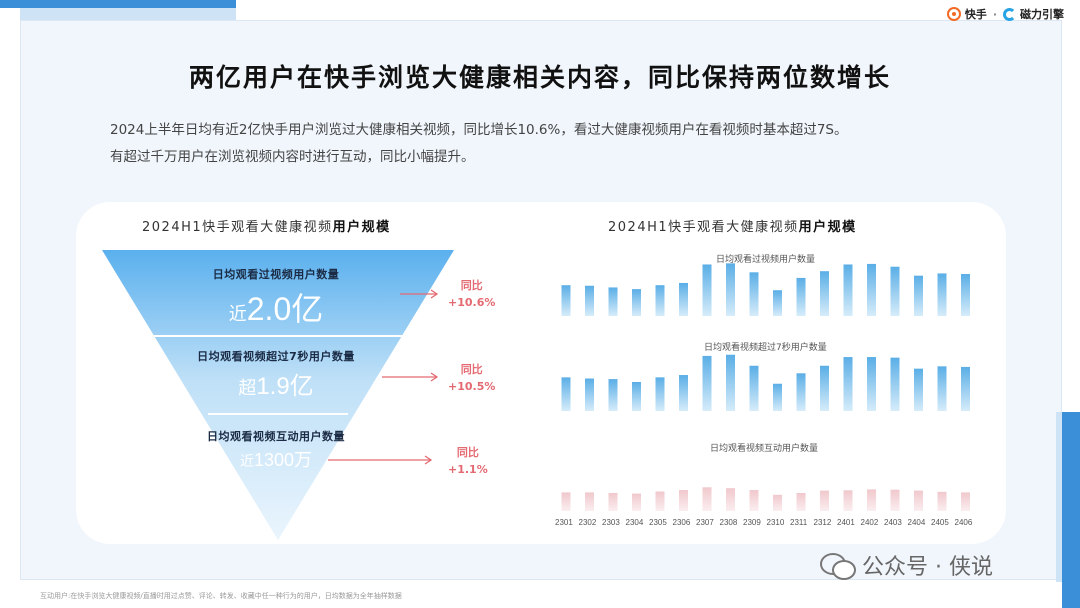 This screenshot has width=1080, height=608. Describe the element at coordinates (292, 157) in the screenshot. I see `description-line: 有超过千万用户在浏览视频内容时进行互动，同比小幅提升。` at that location.